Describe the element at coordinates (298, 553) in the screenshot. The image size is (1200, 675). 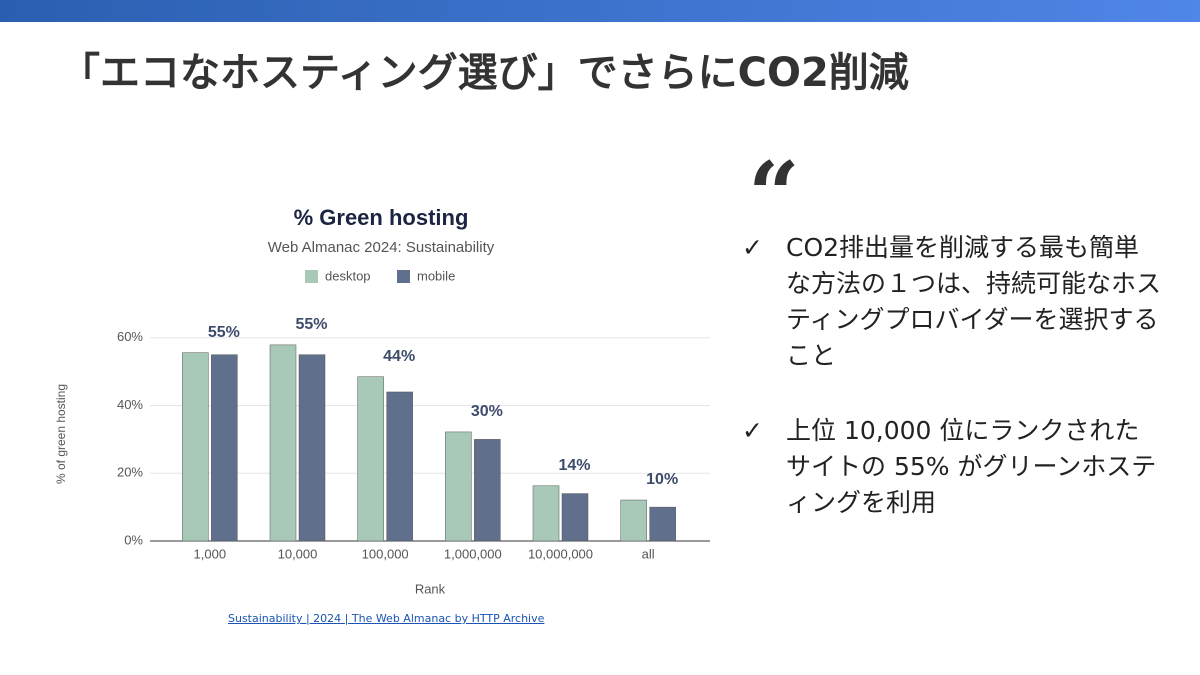
I see `x-tick-label: 10,000` at that location.